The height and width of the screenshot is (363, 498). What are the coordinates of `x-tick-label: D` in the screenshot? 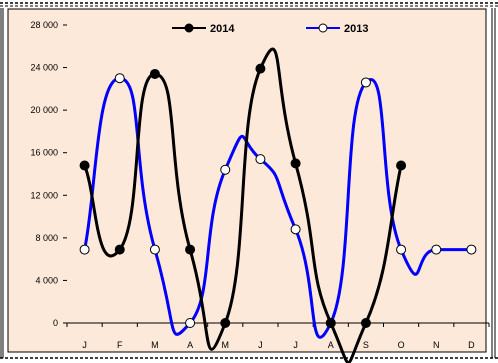 It's located at (471, 345).